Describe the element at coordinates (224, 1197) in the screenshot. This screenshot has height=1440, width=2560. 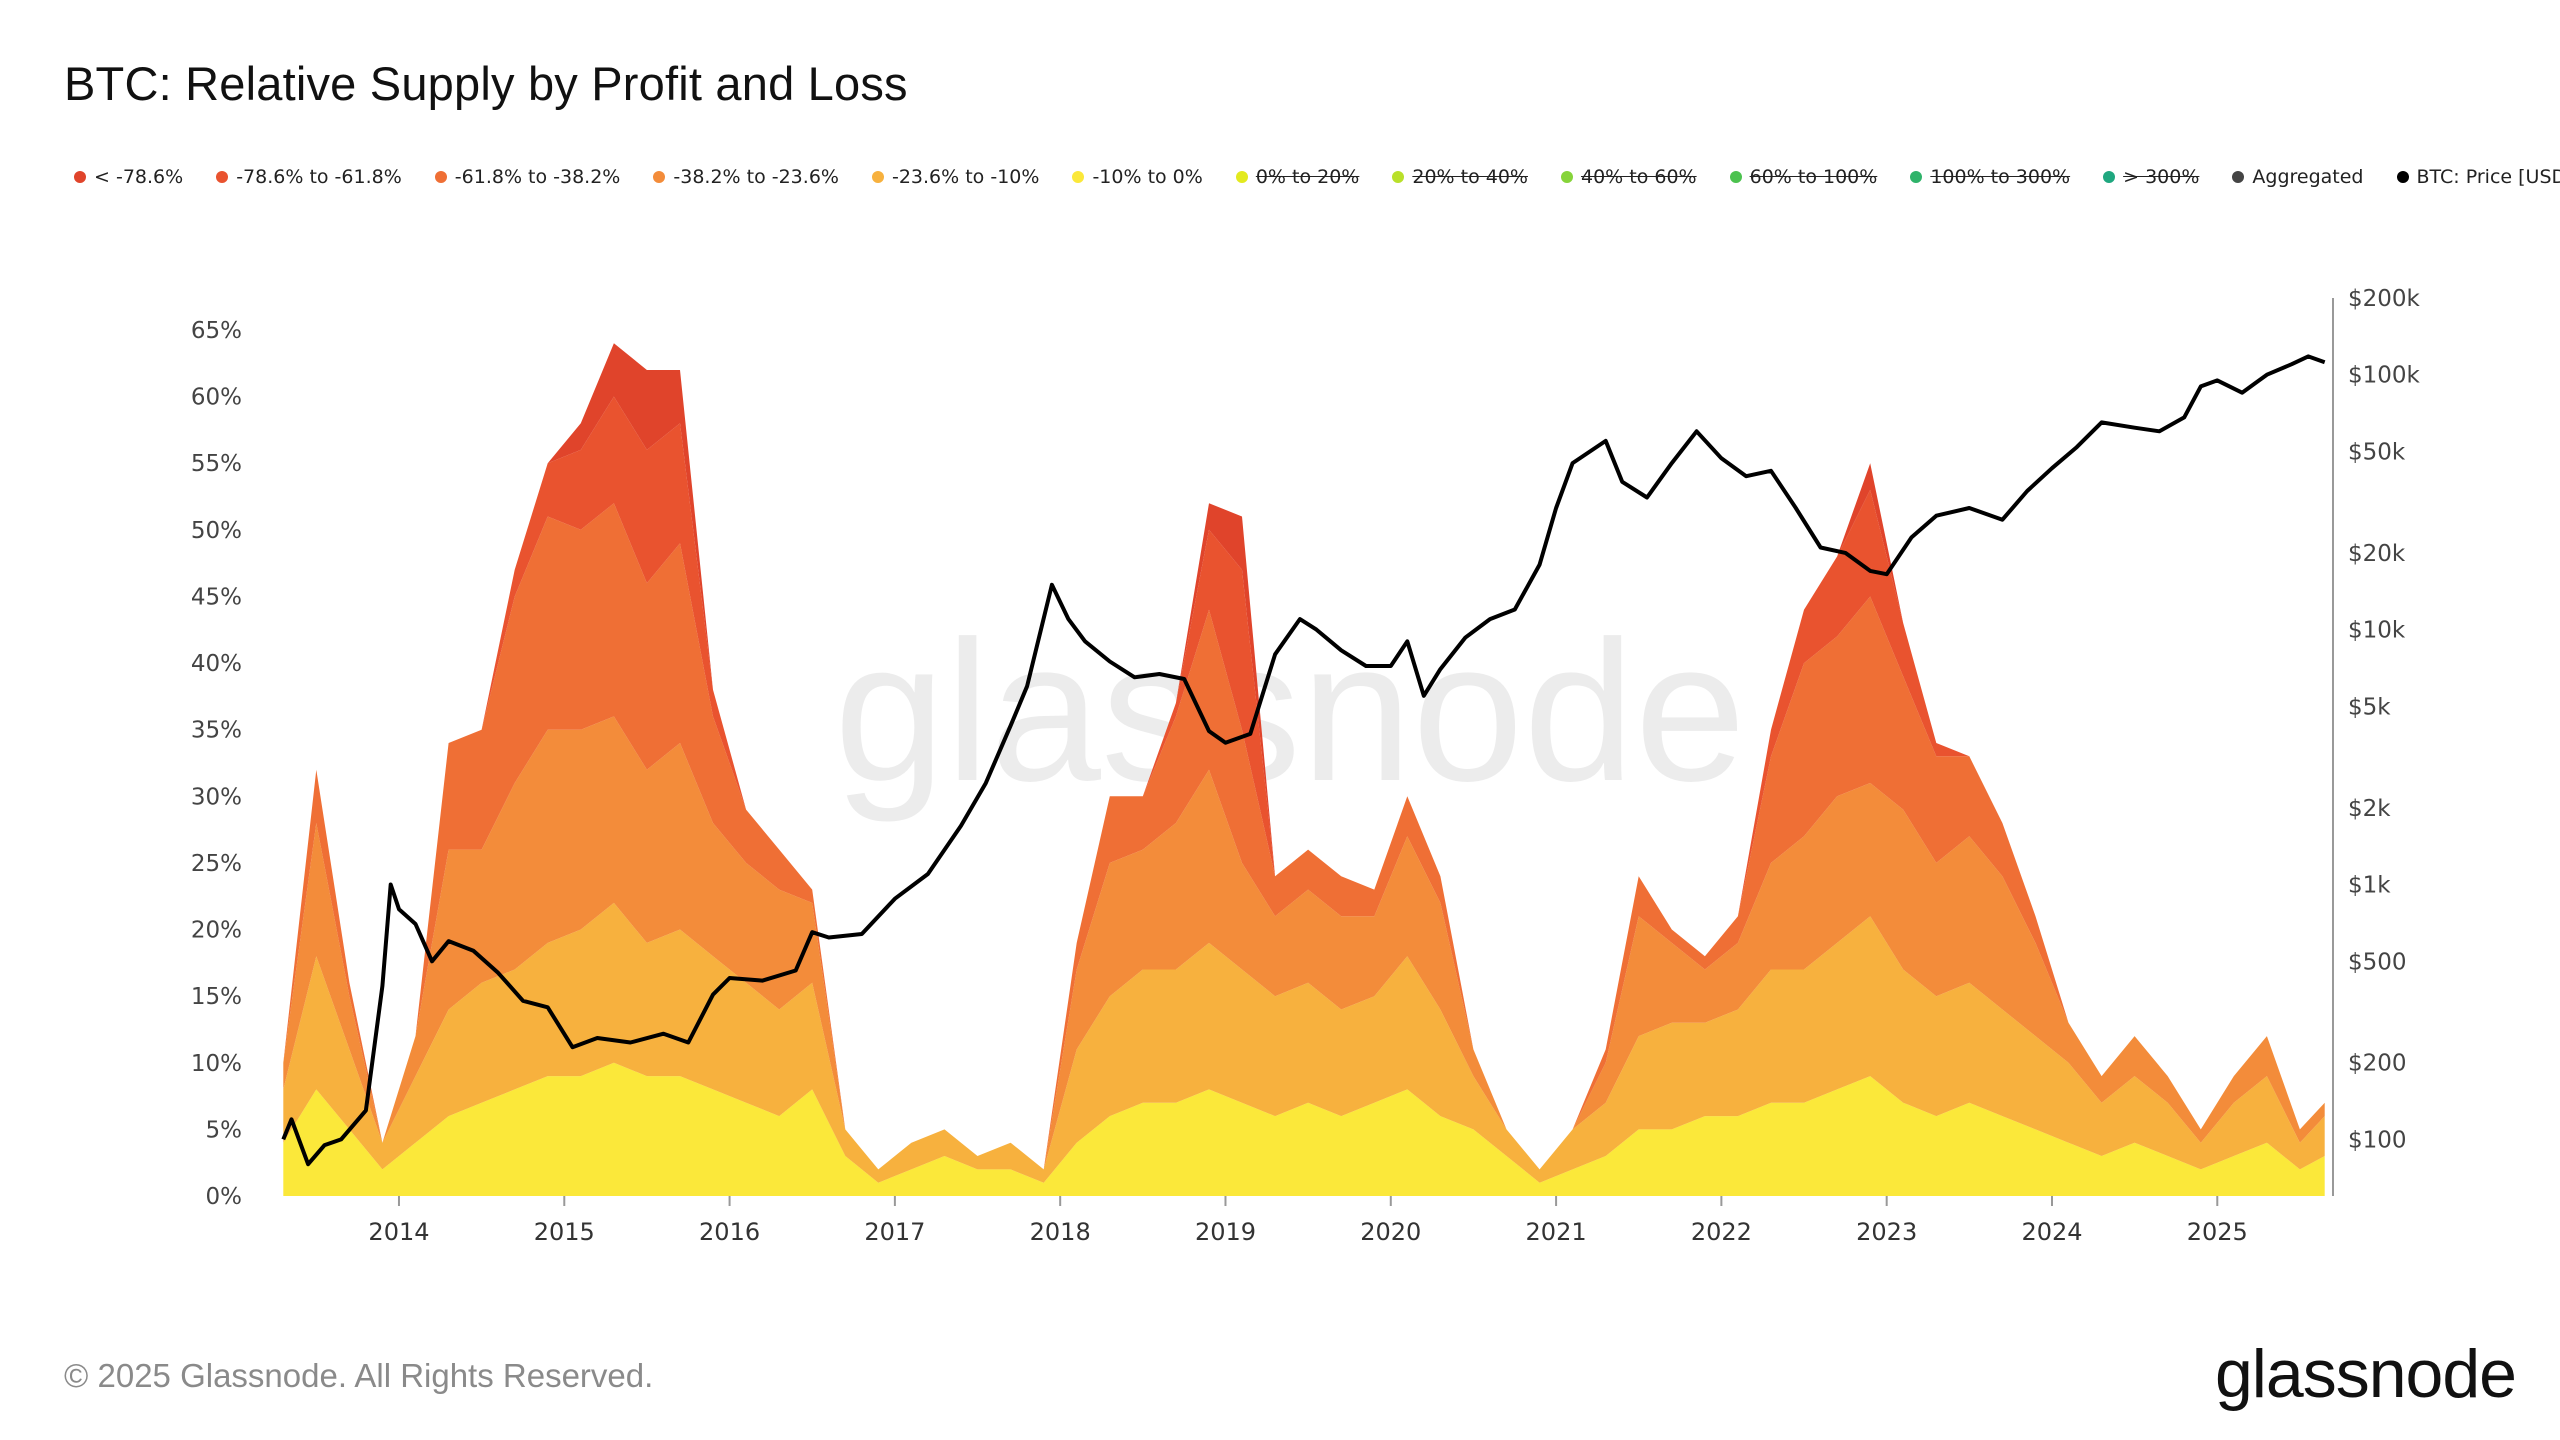
I see `left-tick-label: 0%` at that location.